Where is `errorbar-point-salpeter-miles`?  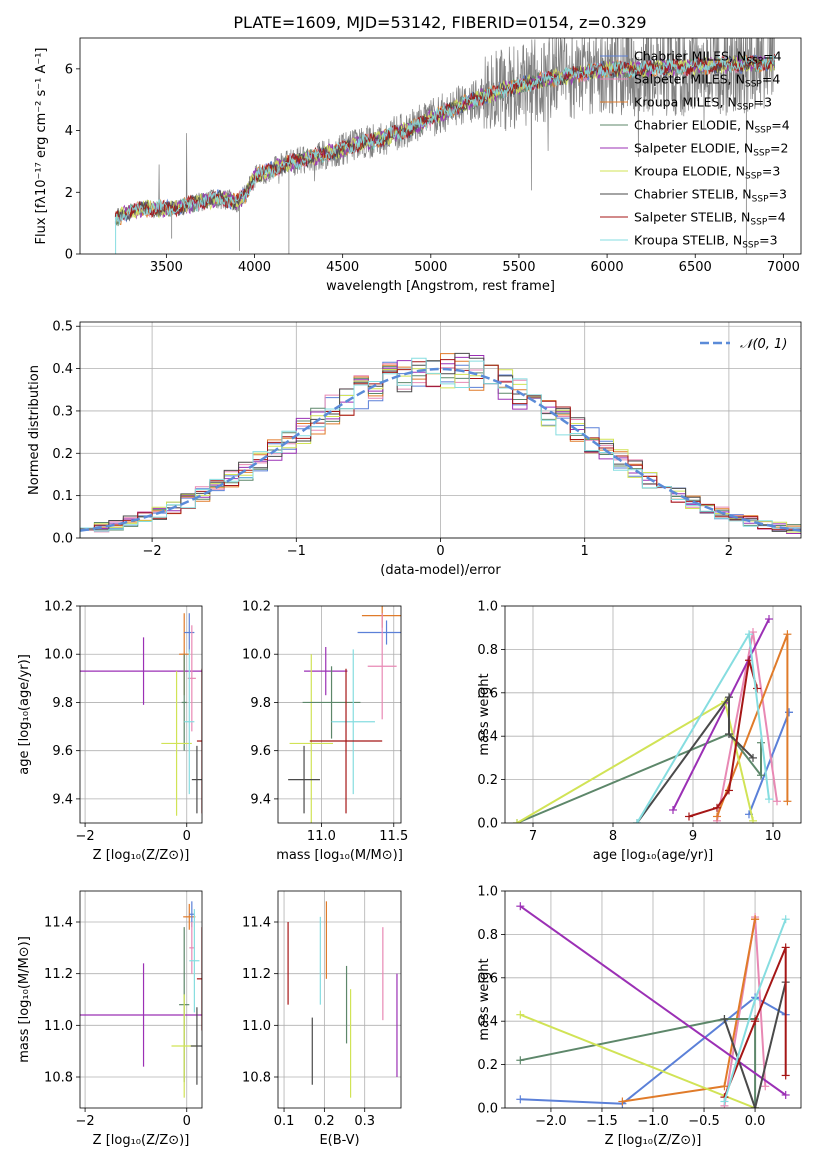
errorbar-point-salpeter-miles is located at coordinates (192, 948).